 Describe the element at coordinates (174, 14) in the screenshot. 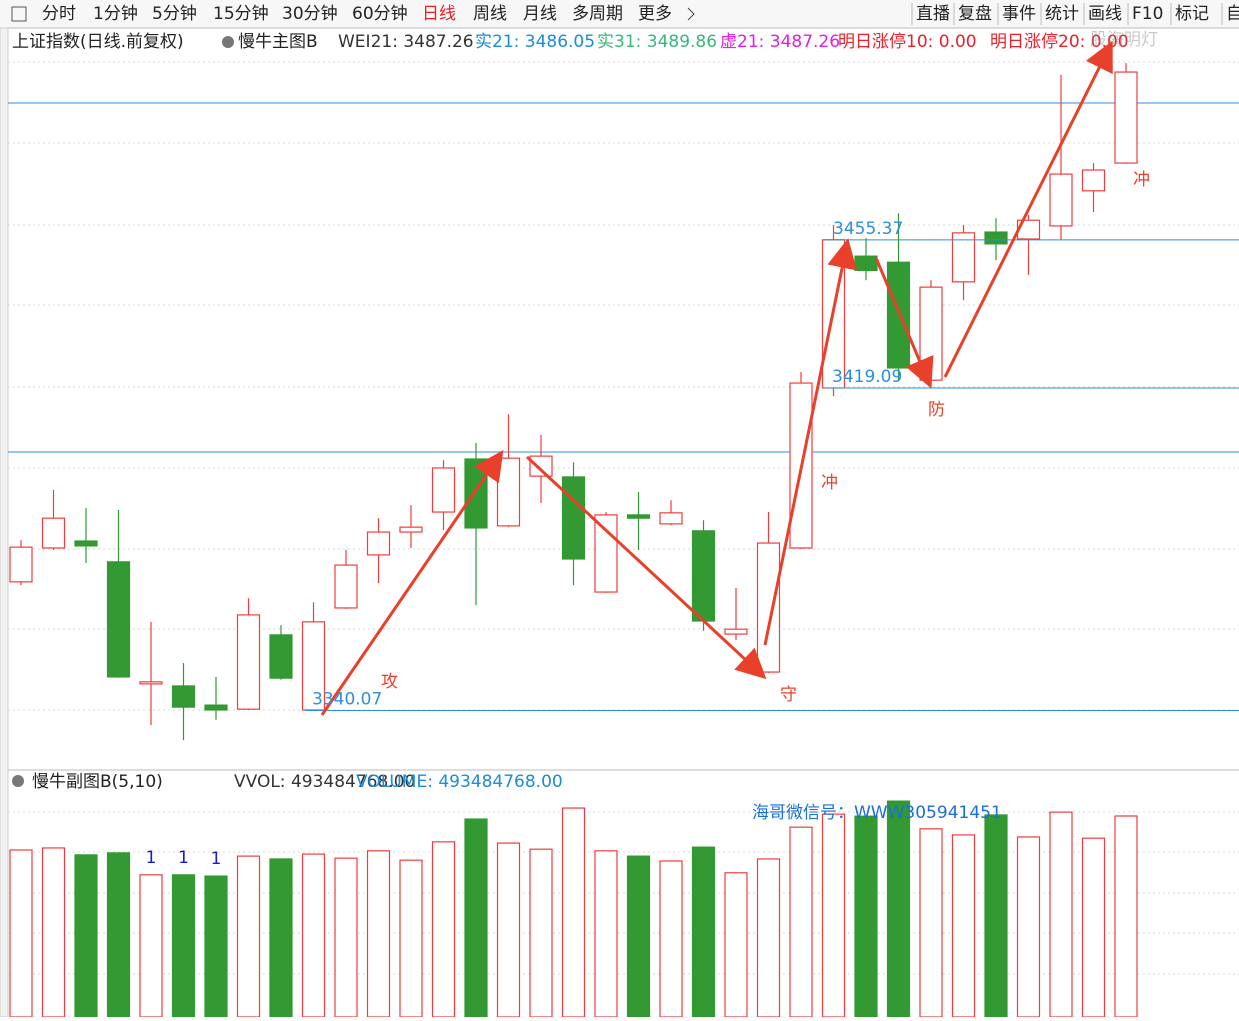

I see `toolbar-tab: 5分钟` at that location.